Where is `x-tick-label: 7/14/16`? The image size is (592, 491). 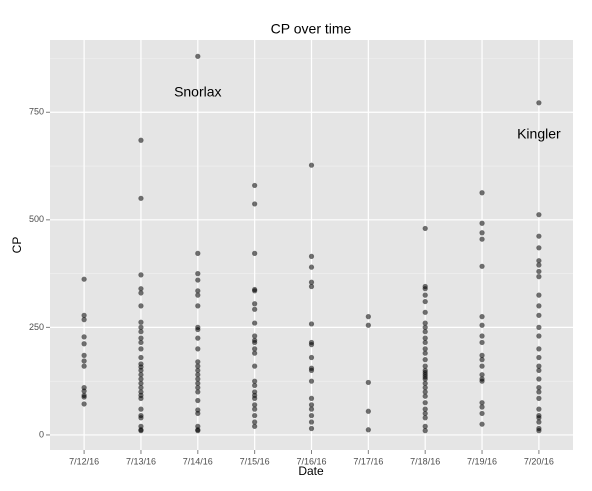
x-tick-label: 7/14/16 is located at coordinates (198, 461).